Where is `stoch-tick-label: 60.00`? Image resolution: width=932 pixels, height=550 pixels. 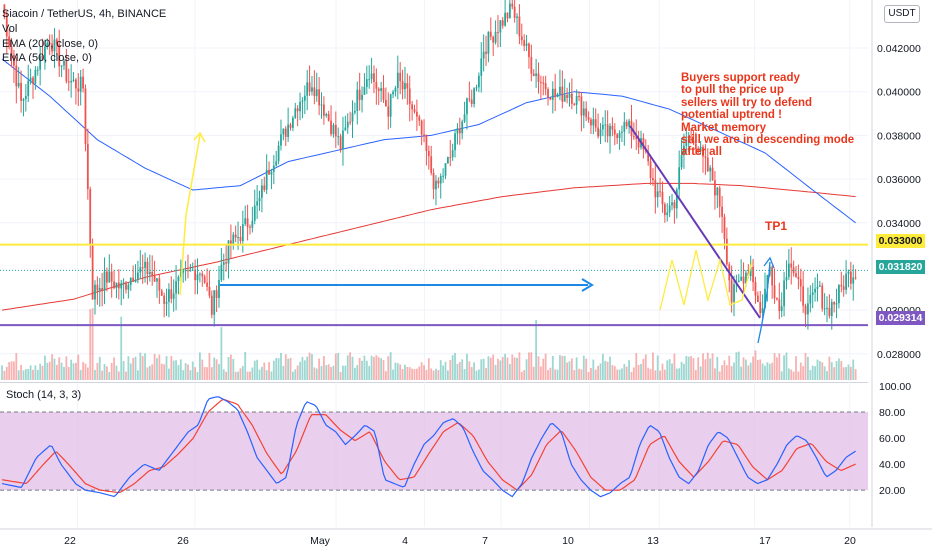 stoch-tick-label: 60.00 is located at coordinates (892, 439).